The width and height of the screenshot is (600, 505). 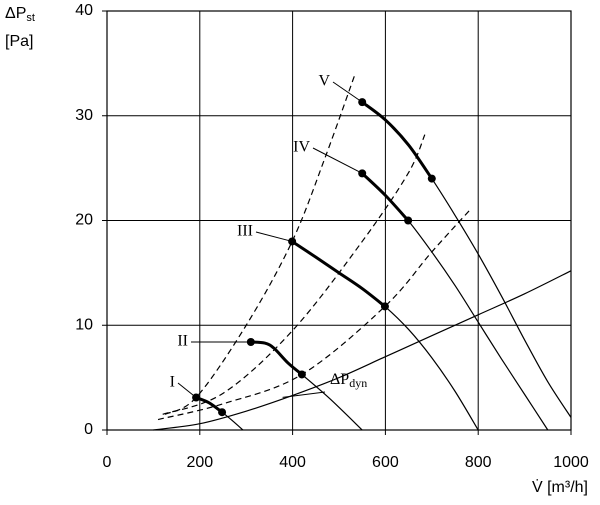 What do you see at coordinates (199, 462) in the screenshot?
I see `x-tick-label: 200` at bounding box center [199, 462].